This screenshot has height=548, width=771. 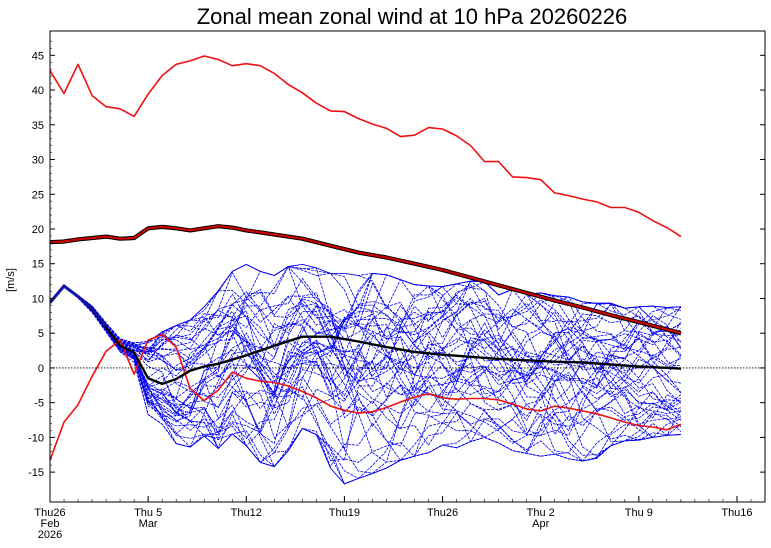 I want to click on y-tick-label: -10, so click(x=36, y=438).